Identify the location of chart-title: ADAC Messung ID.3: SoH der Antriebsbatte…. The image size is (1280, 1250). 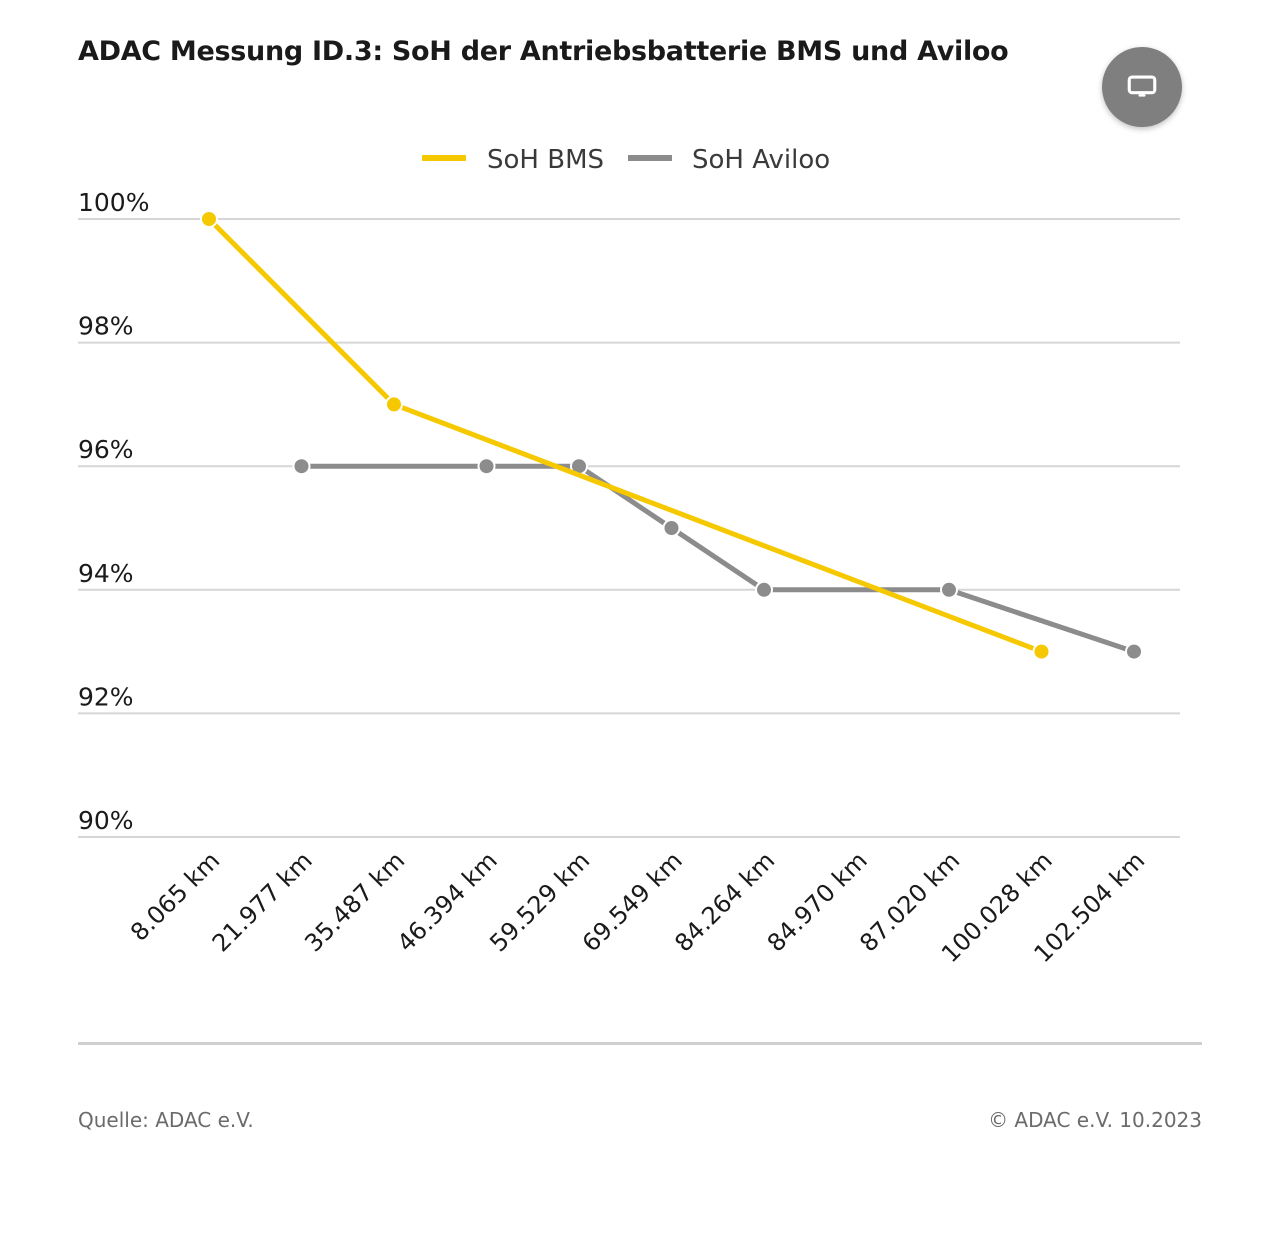
(543, 51).